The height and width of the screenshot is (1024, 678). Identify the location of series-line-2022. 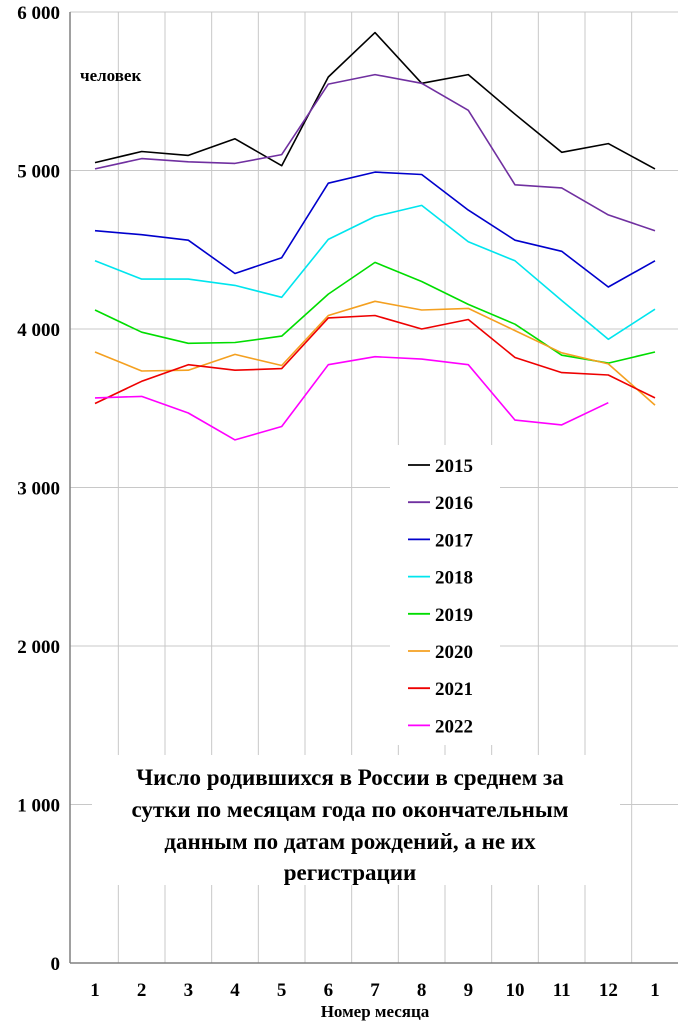
(351, 398).